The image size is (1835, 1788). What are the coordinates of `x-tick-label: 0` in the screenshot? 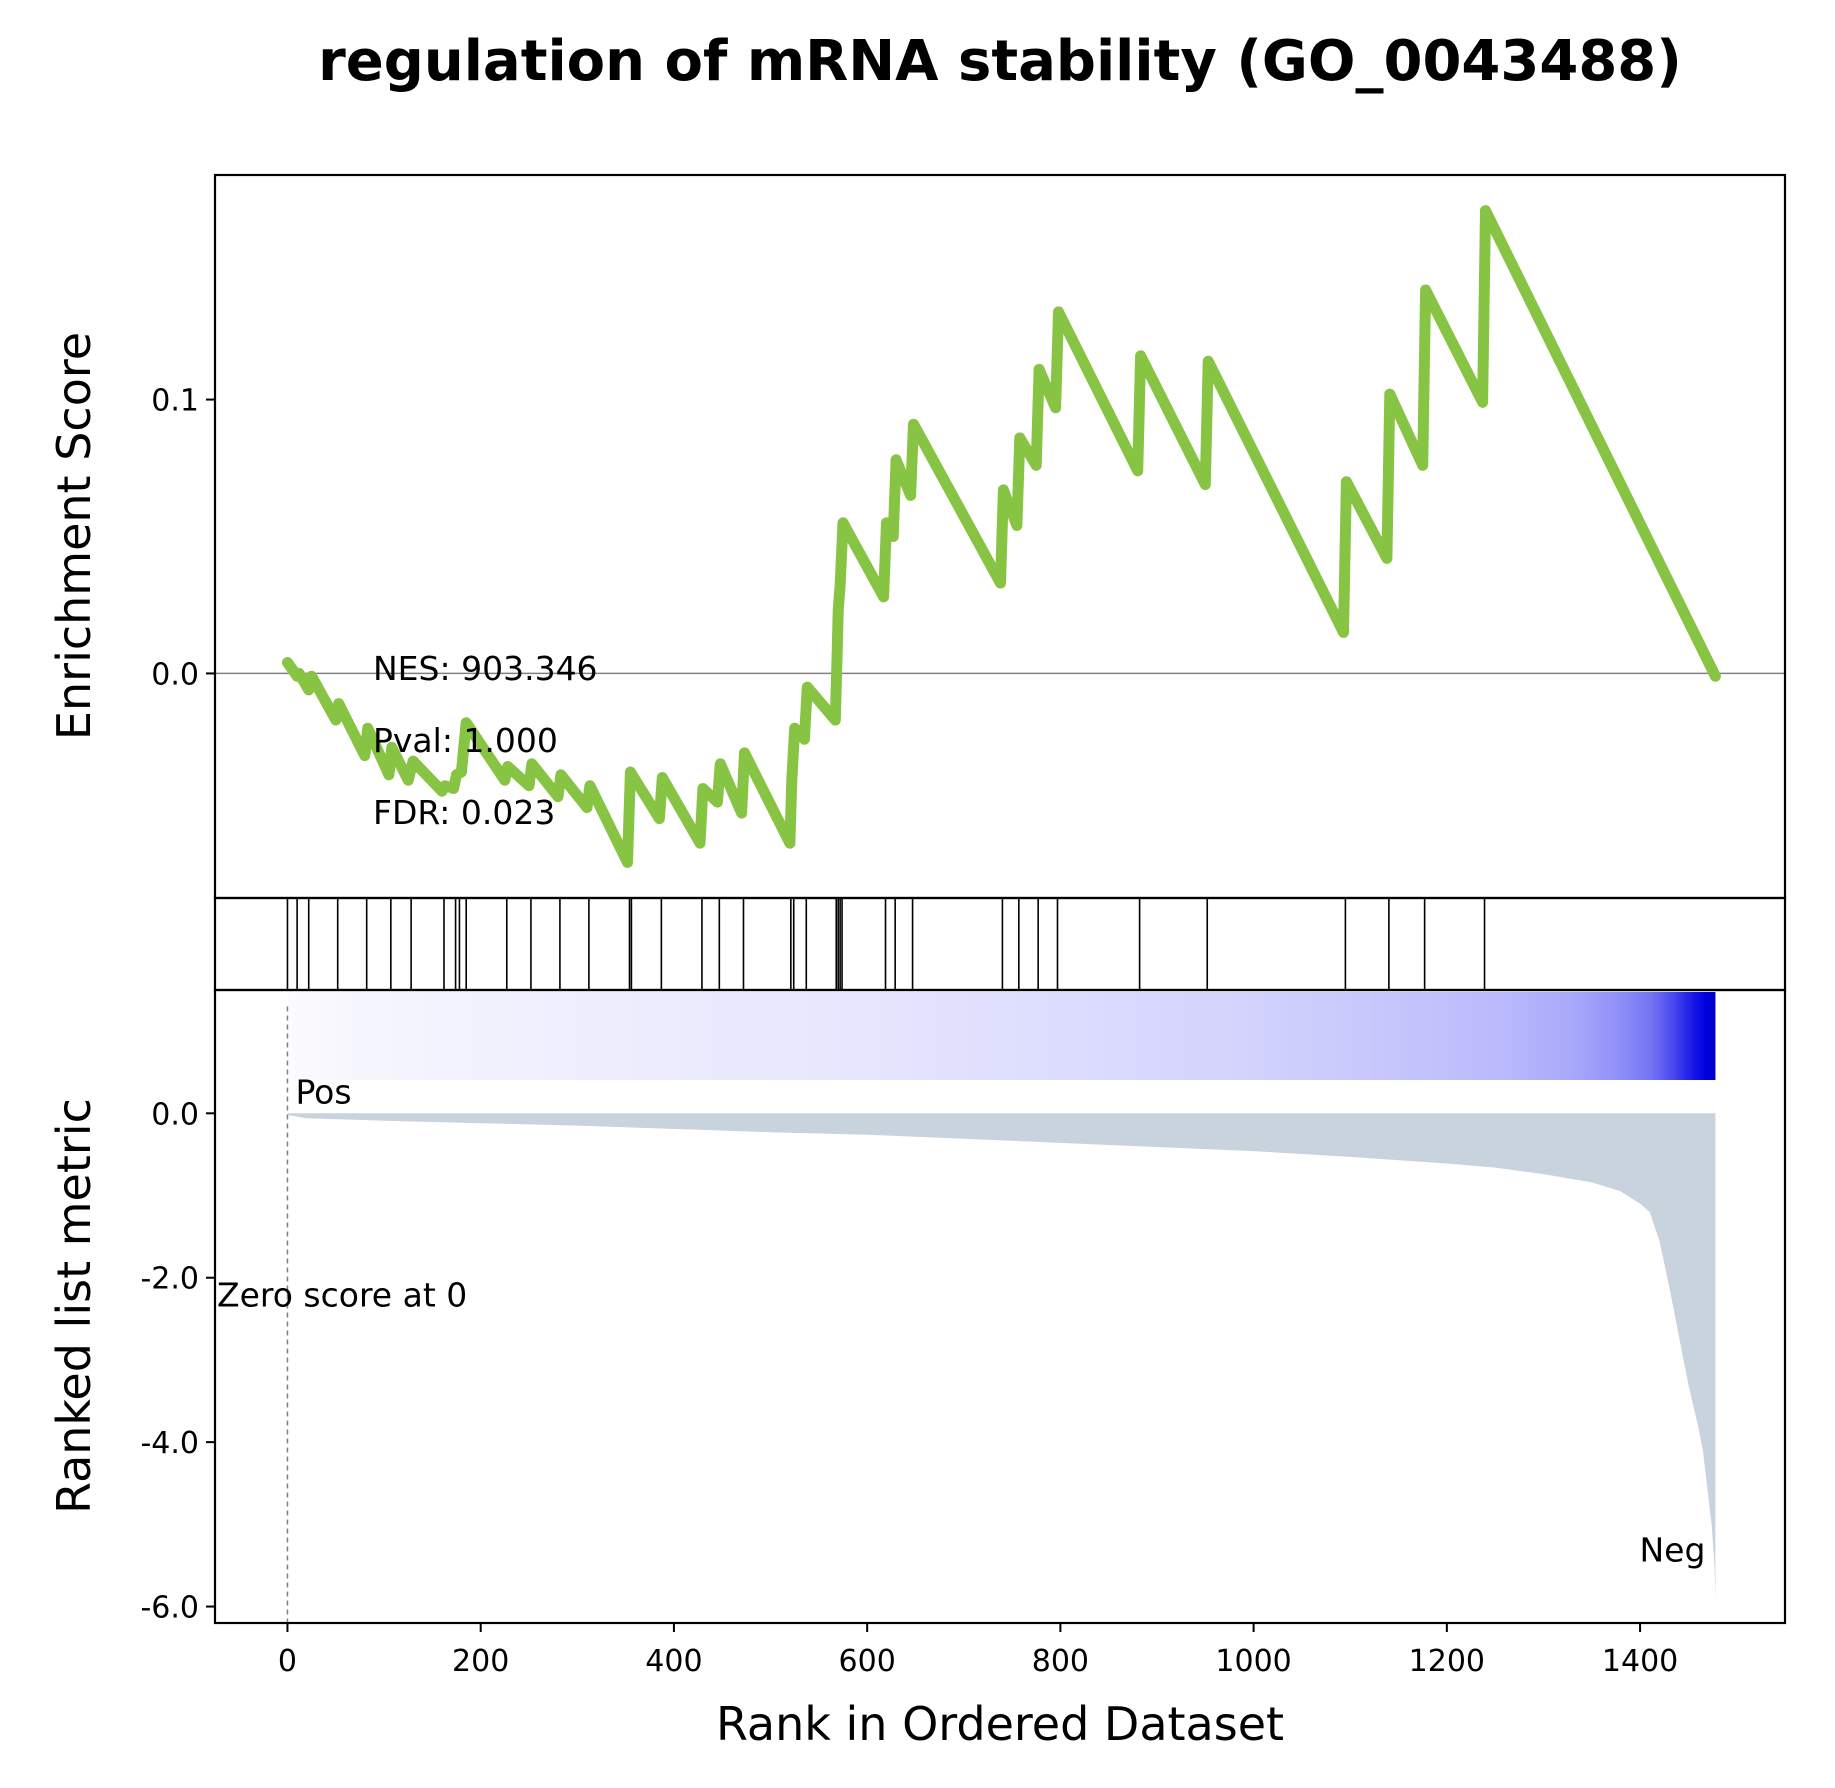 It's located at (287, 1661).